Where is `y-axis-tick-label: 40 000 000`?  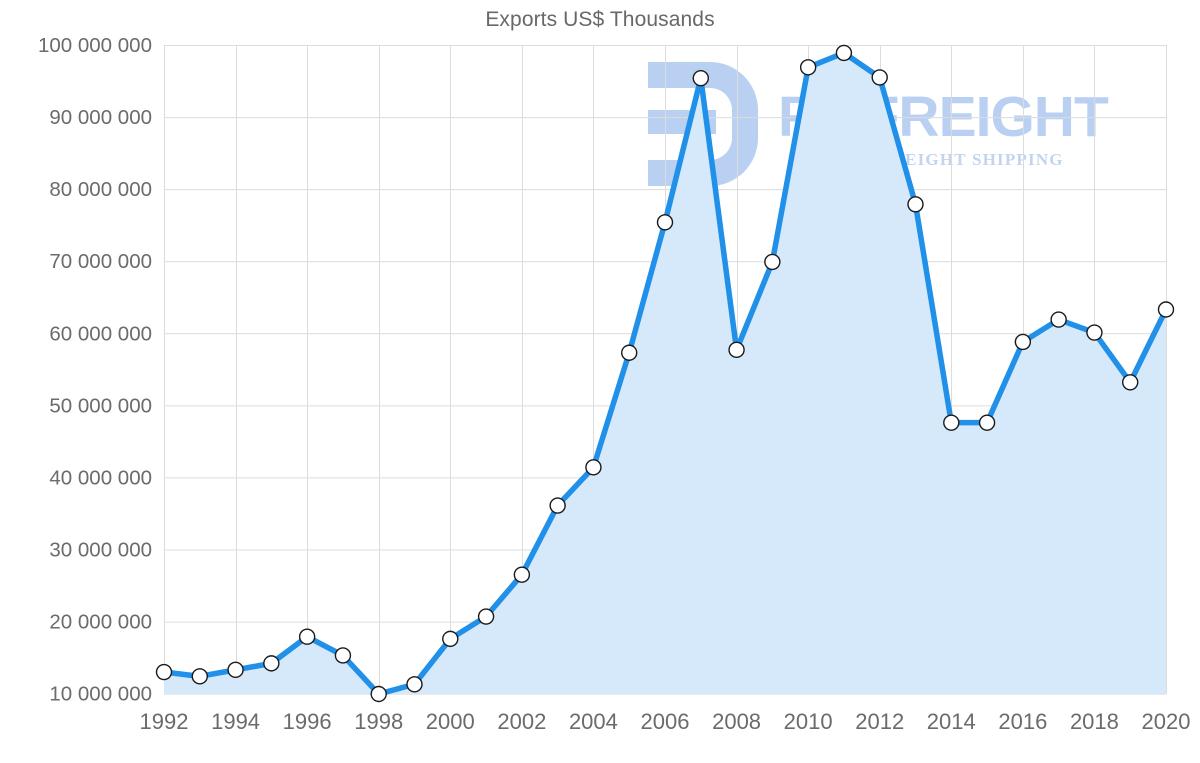 y-axis-tick-label: 40 000 000 is located at coordinates (100, 477).